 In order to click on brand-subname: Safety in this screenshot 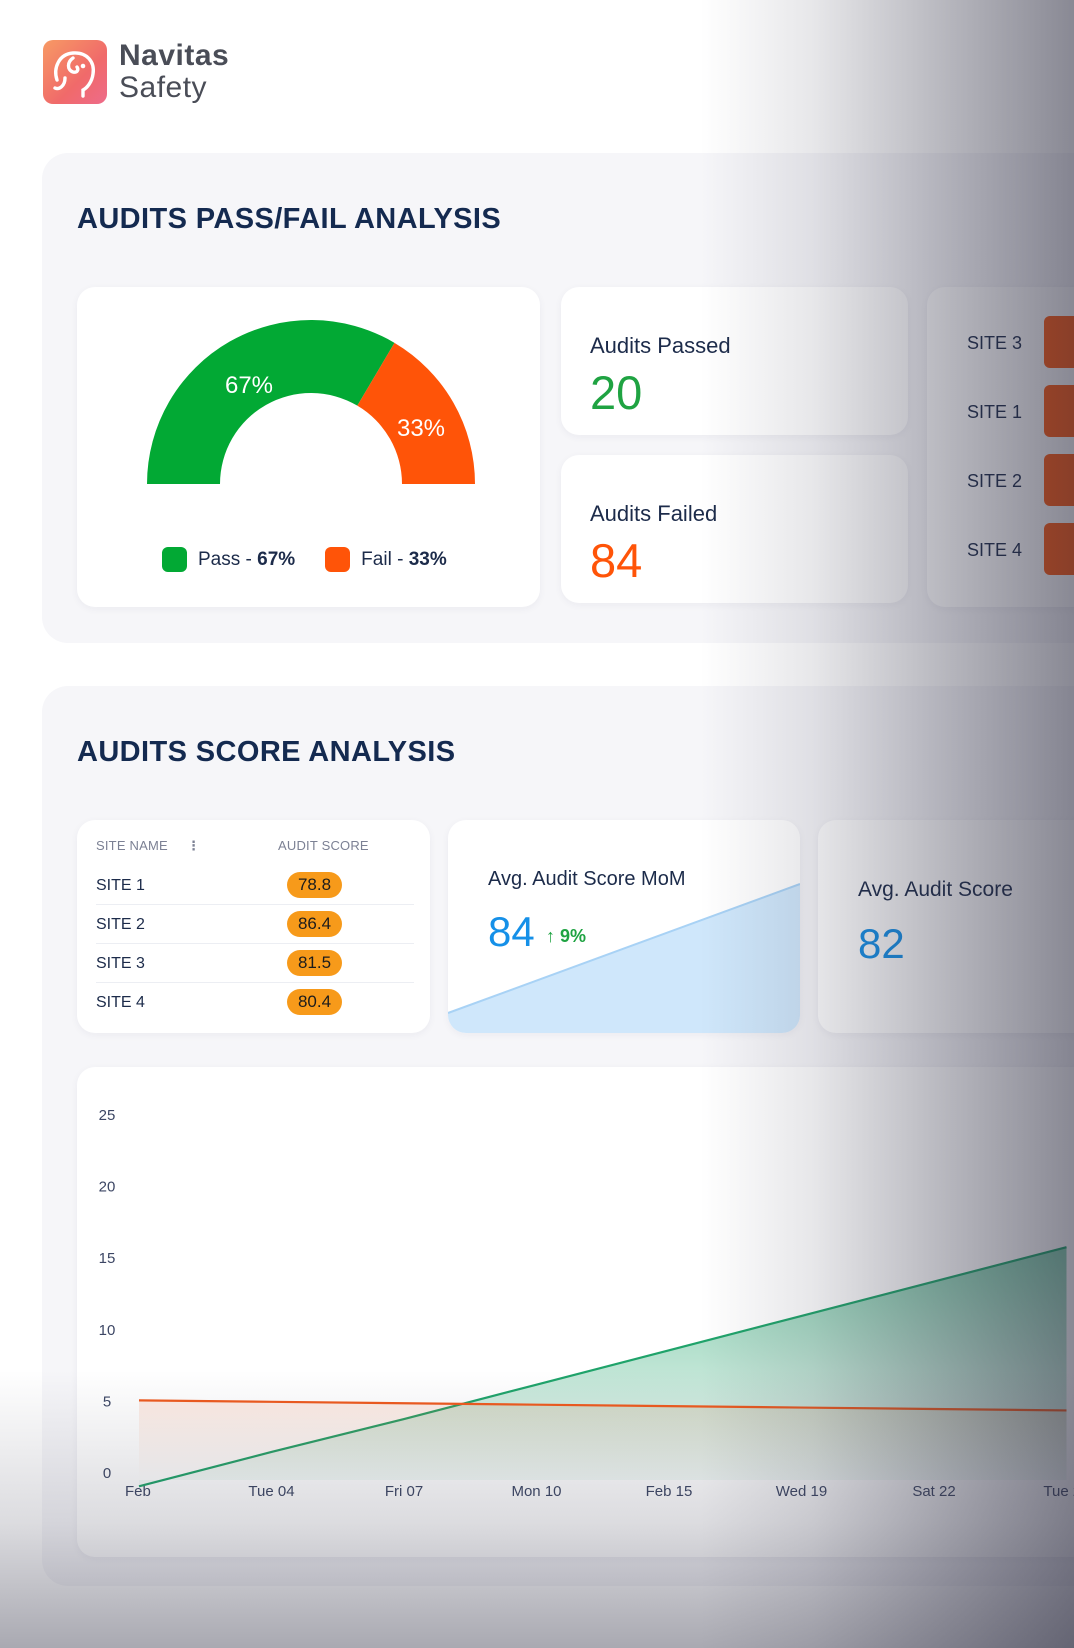, I will do `click(163, 87)`.